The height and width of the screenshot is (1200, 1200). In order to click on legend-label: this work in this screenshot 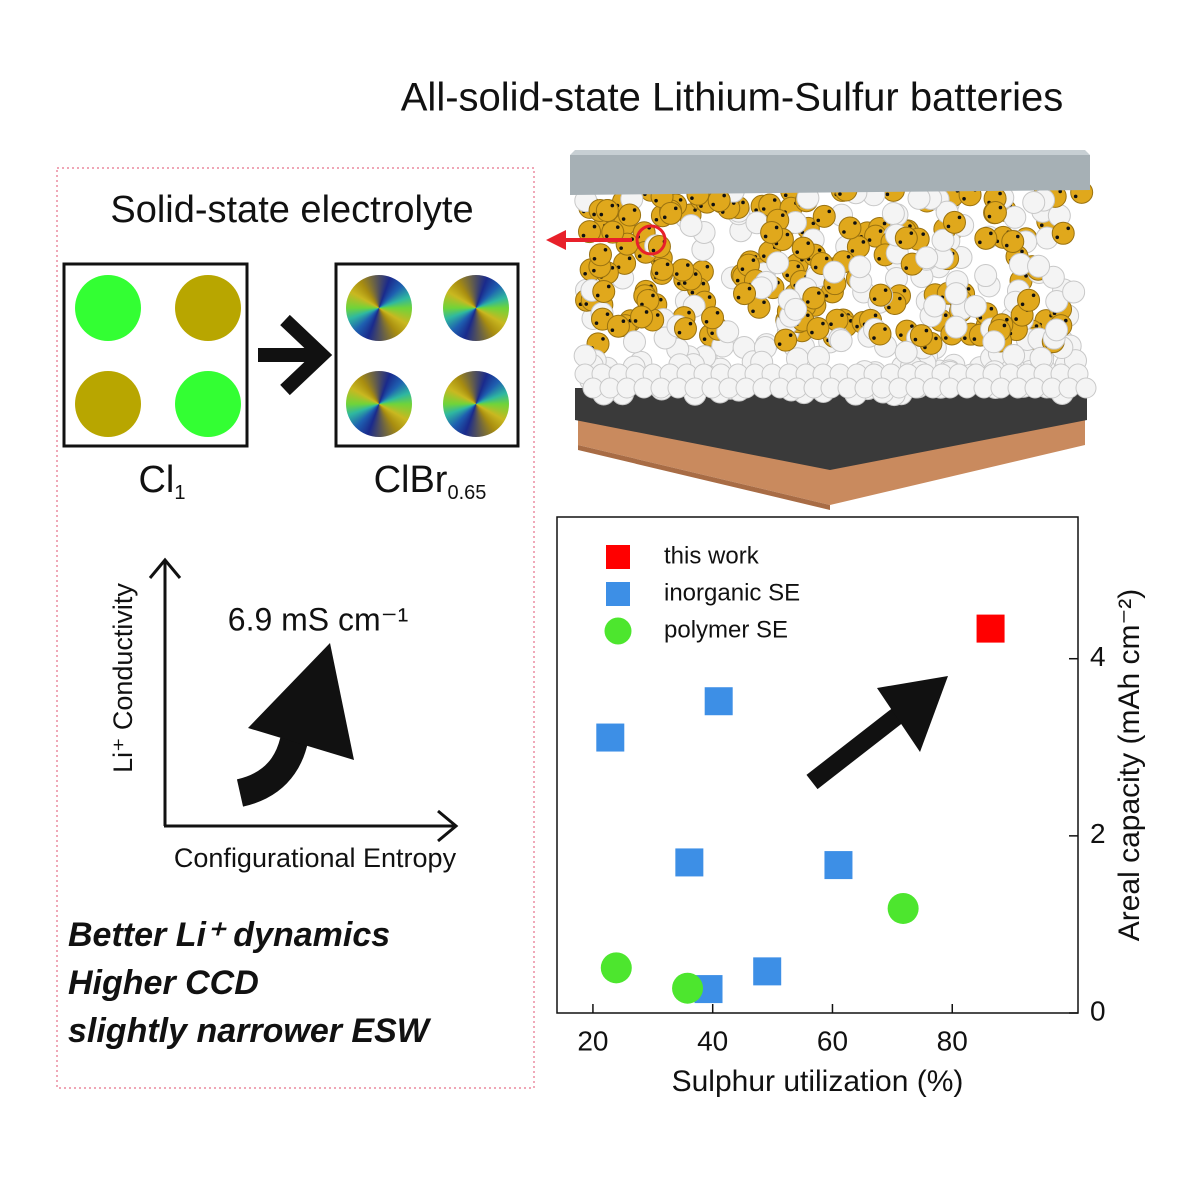, I will do `click(712, 555)`.